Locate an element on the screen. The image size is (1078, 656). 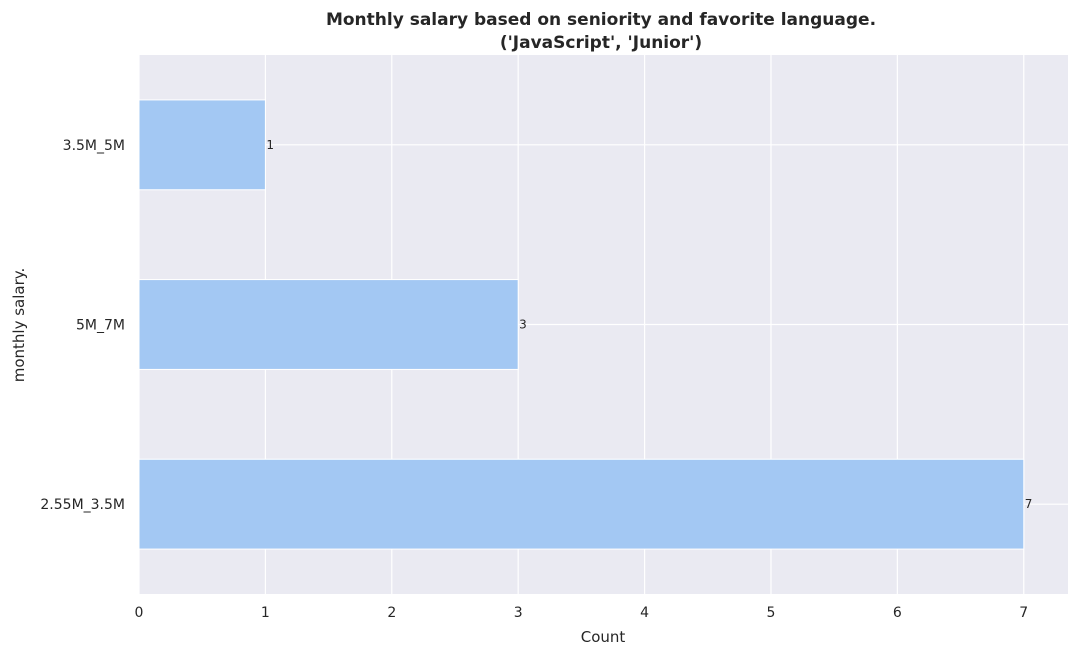
x-tick-label: 6 is located at coordinates (897, 613).